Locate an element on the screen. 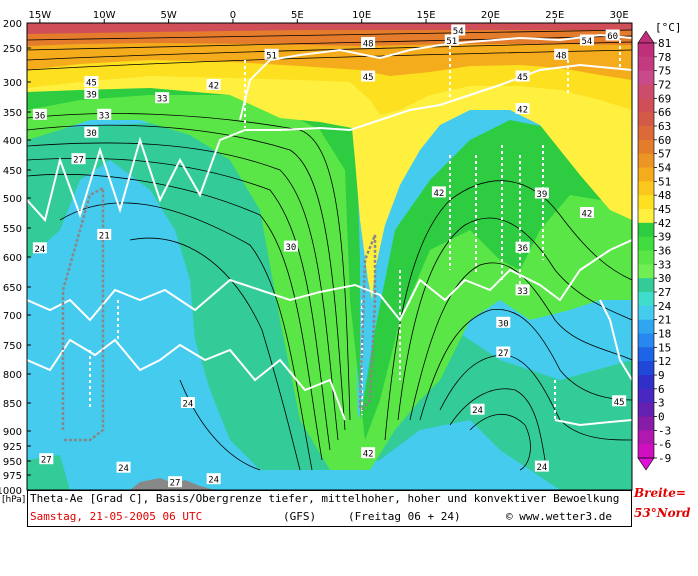 This screenshot has width=698, height=576. colorbar-tick-label: 54 is located at coordinates (665, 168).